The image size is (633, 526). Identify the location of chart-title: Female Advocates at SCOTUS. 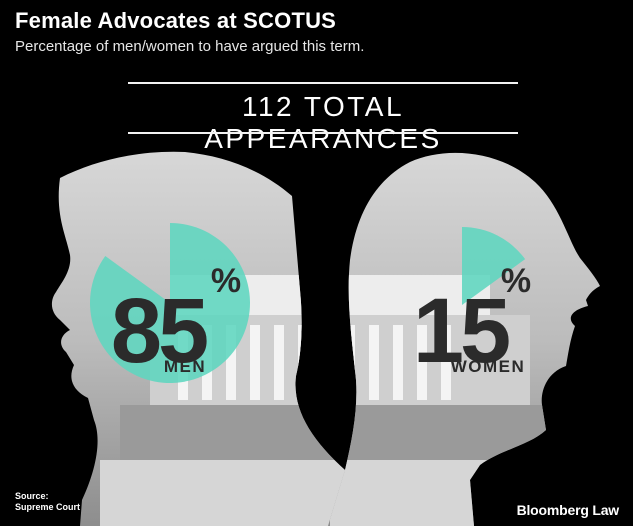
(176, 20).